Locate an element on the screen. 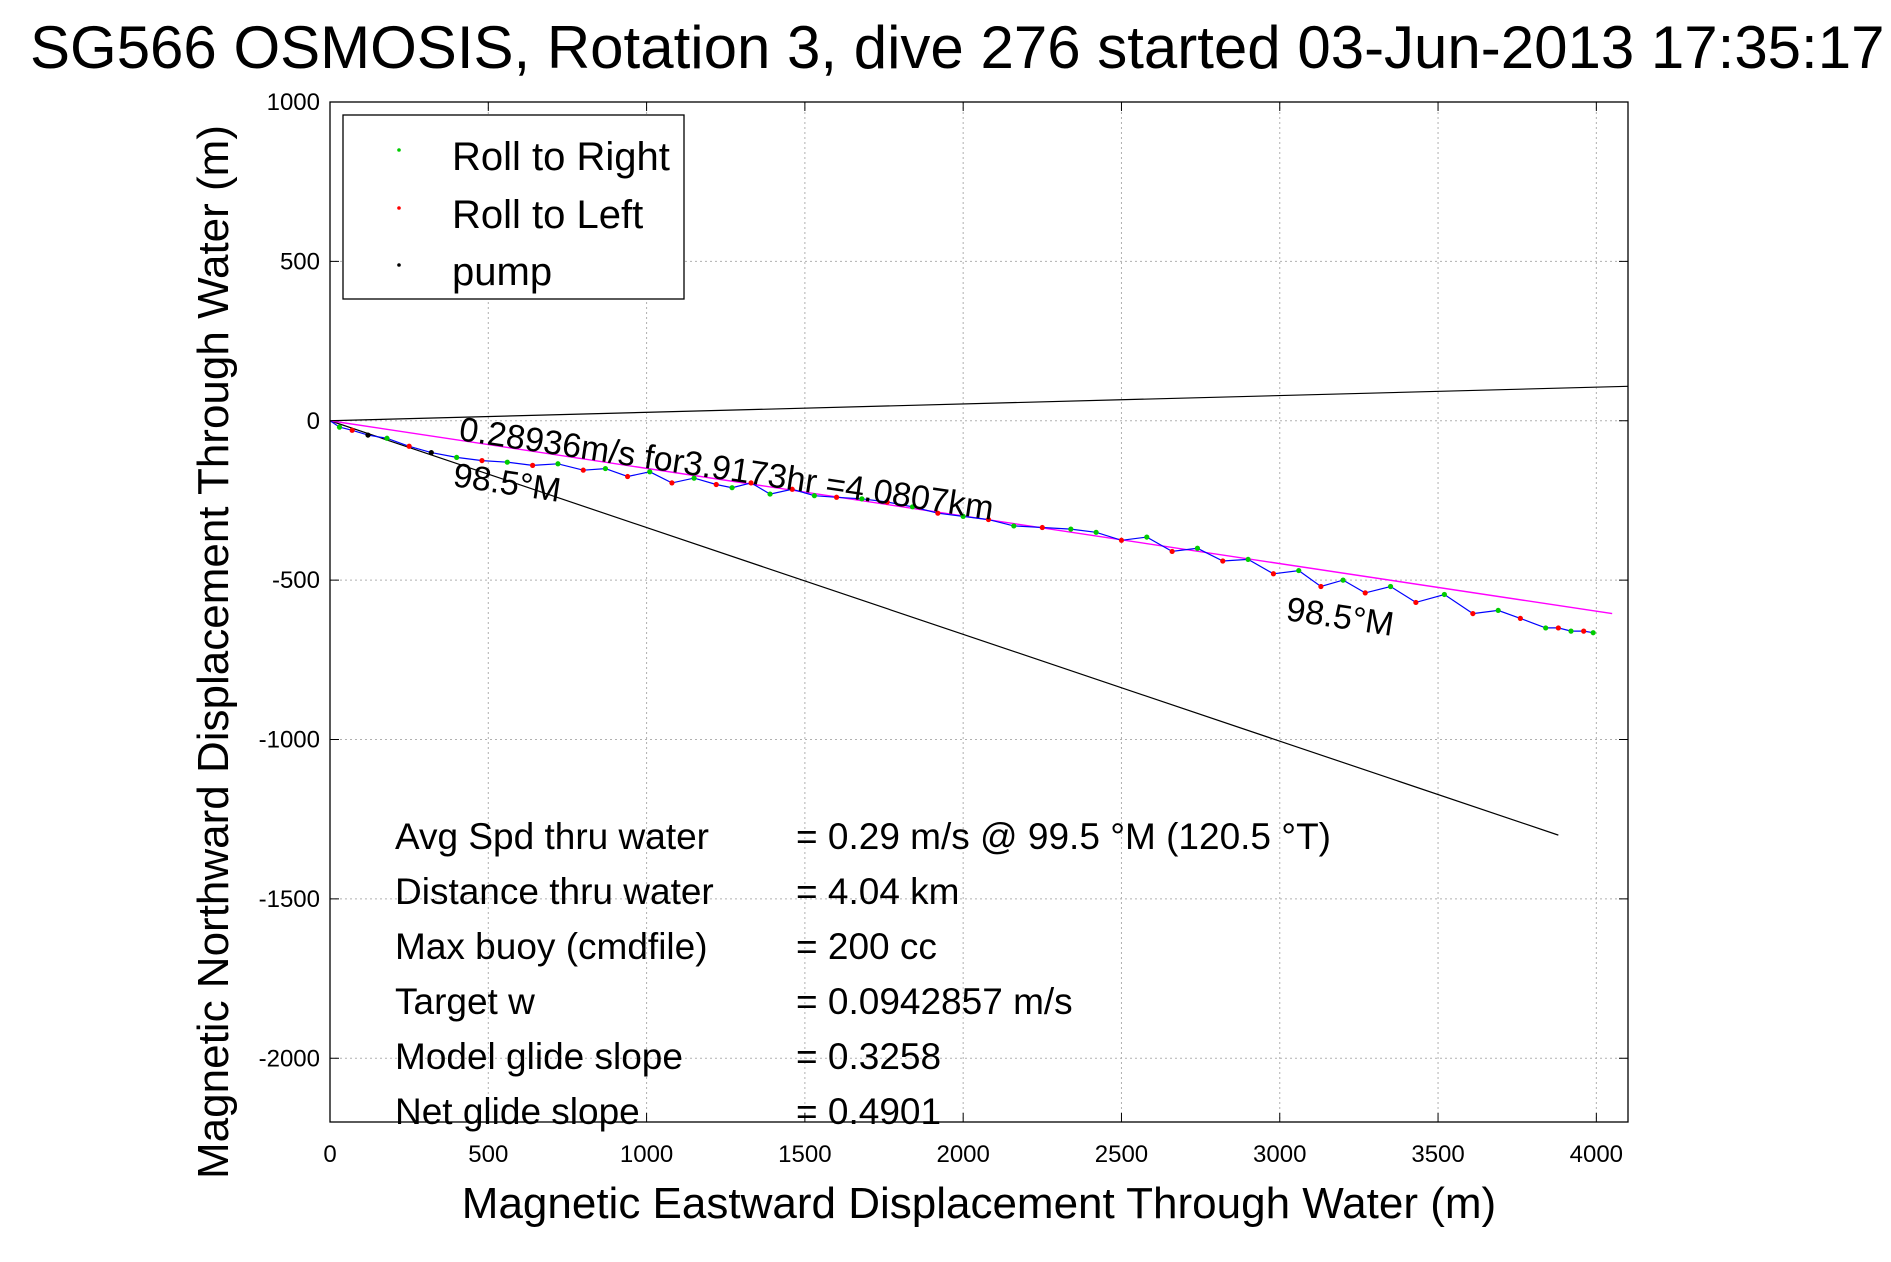 Image resolution: width=1891 pixels, height=1262 pixels. x-tick-label: 3000 is located at coordinates (1279, 1154).